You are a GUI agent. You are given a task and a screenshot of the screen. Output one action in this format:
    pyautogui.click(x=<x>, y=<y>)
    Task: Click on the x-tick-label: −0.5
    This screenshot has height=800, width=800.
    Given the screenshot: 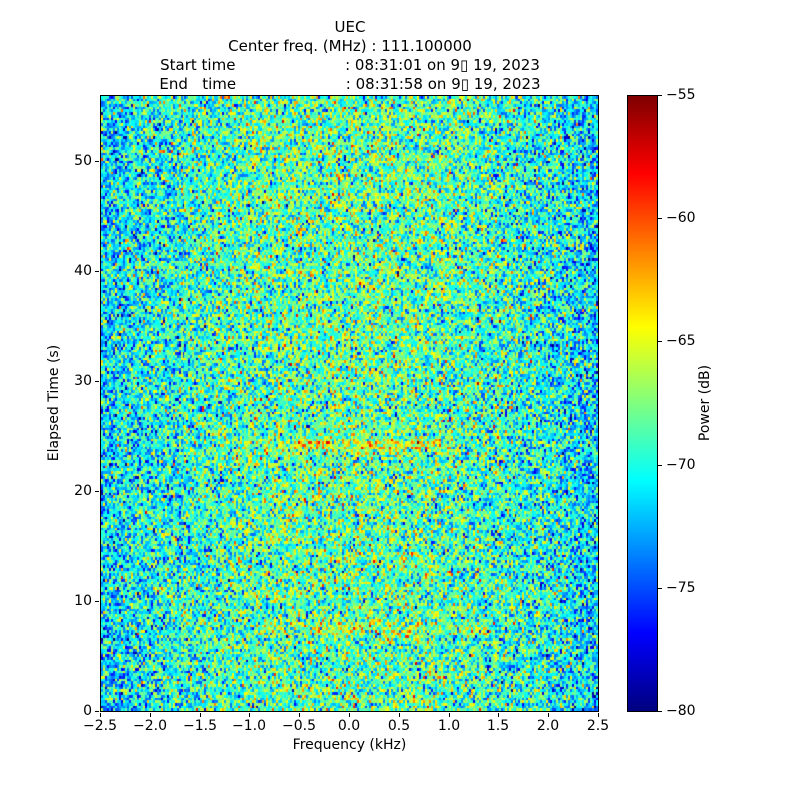 What is the action you would take?
    pyautogui.click(x=299, y=726)
    